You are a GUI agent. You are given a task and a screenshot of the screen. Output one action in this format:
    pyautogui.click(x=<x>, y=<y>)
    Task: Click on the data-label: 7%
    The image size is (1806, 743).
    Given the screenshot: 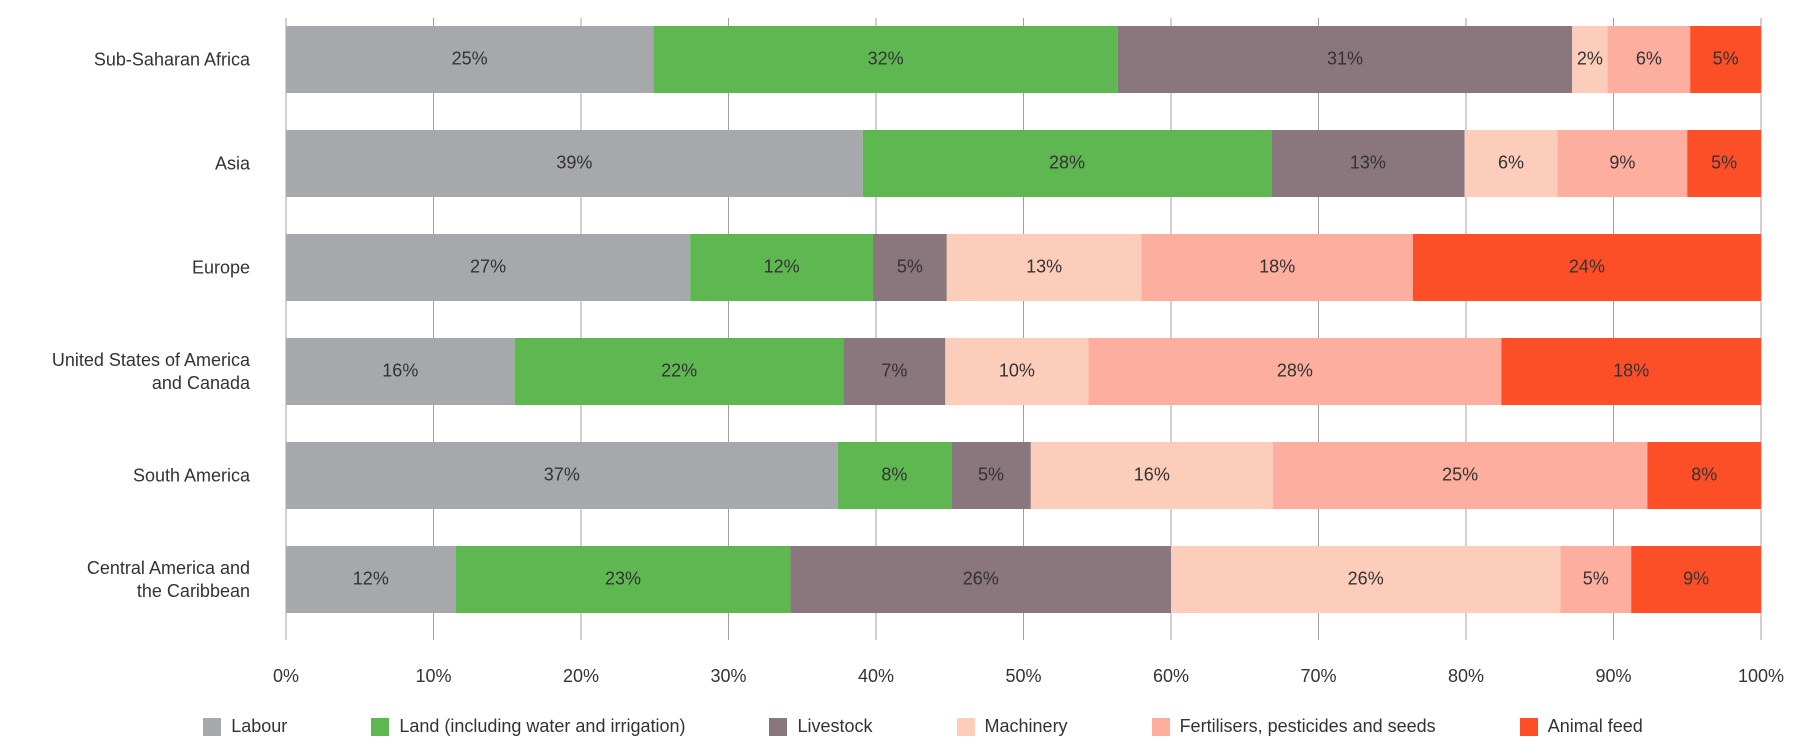 What is the action you would take?
    pyautogui.click(x=894, y=370)
    